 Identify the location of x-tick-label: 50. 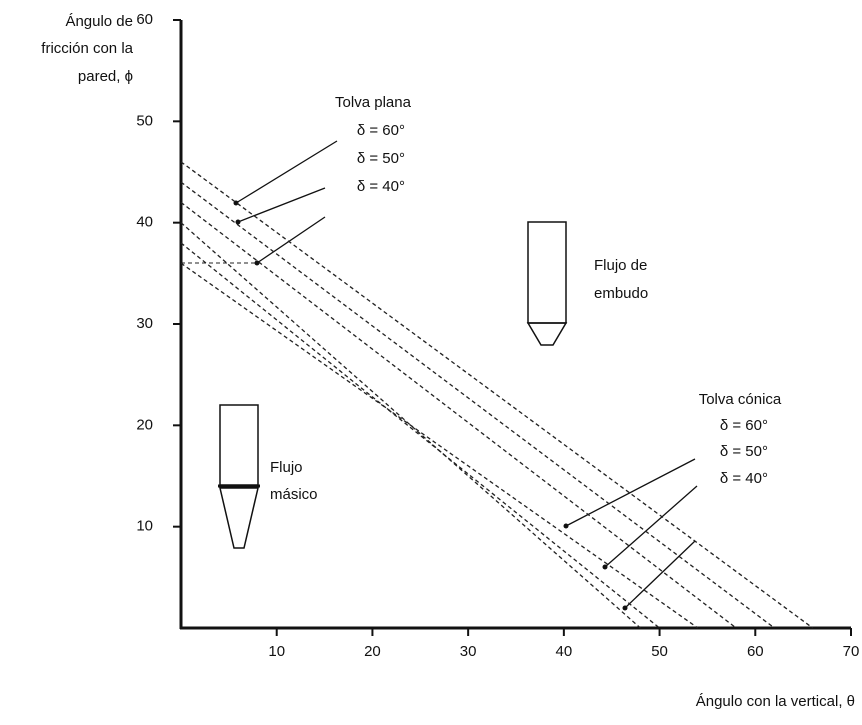
(659, 651).